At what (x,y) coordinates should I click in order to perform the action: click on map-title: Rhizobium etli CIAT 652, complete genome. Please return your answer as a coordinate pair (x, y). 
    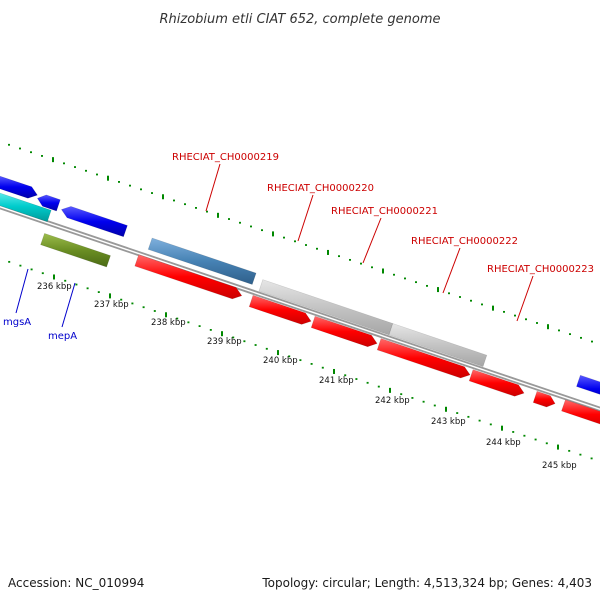
    Looking at the image, I should click on (300, 19).